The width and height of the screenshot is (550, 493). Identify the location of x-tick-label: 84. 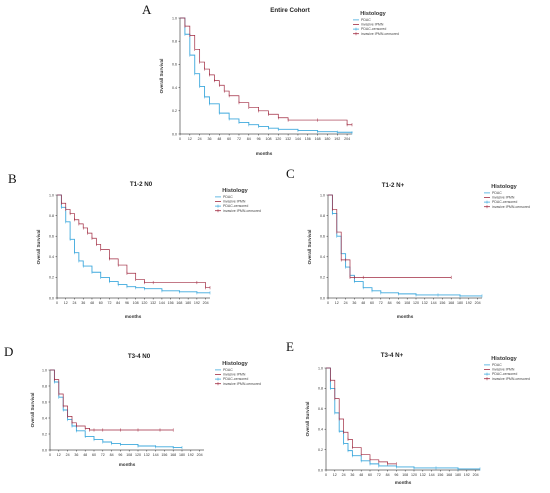
(388, 475).